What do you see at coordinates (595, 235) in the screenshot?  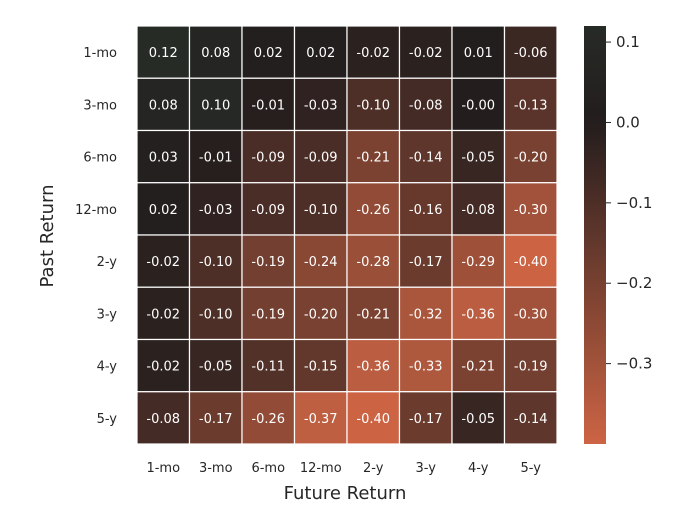 I see `colorbar` at bounding box center [595, 235].